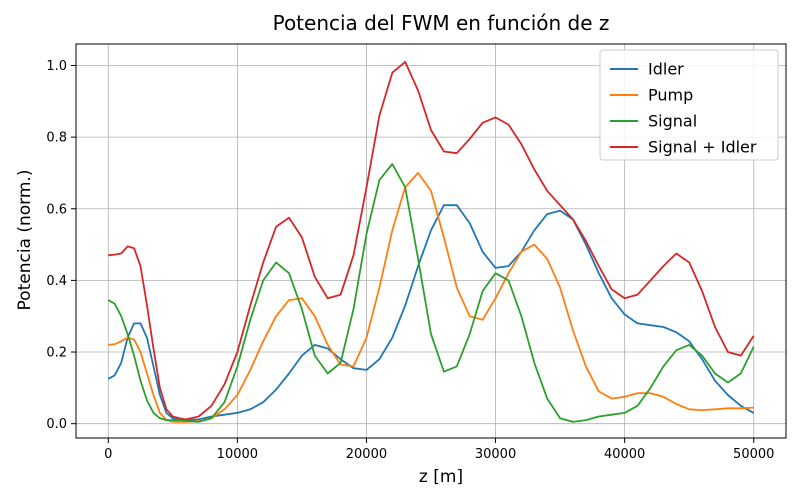 Image resolution: width=800 pixels, height=500 pixels. Describe the element at coordinates (495, 454) in the screenshot. I see `x-tick-label: 30000` at that location.